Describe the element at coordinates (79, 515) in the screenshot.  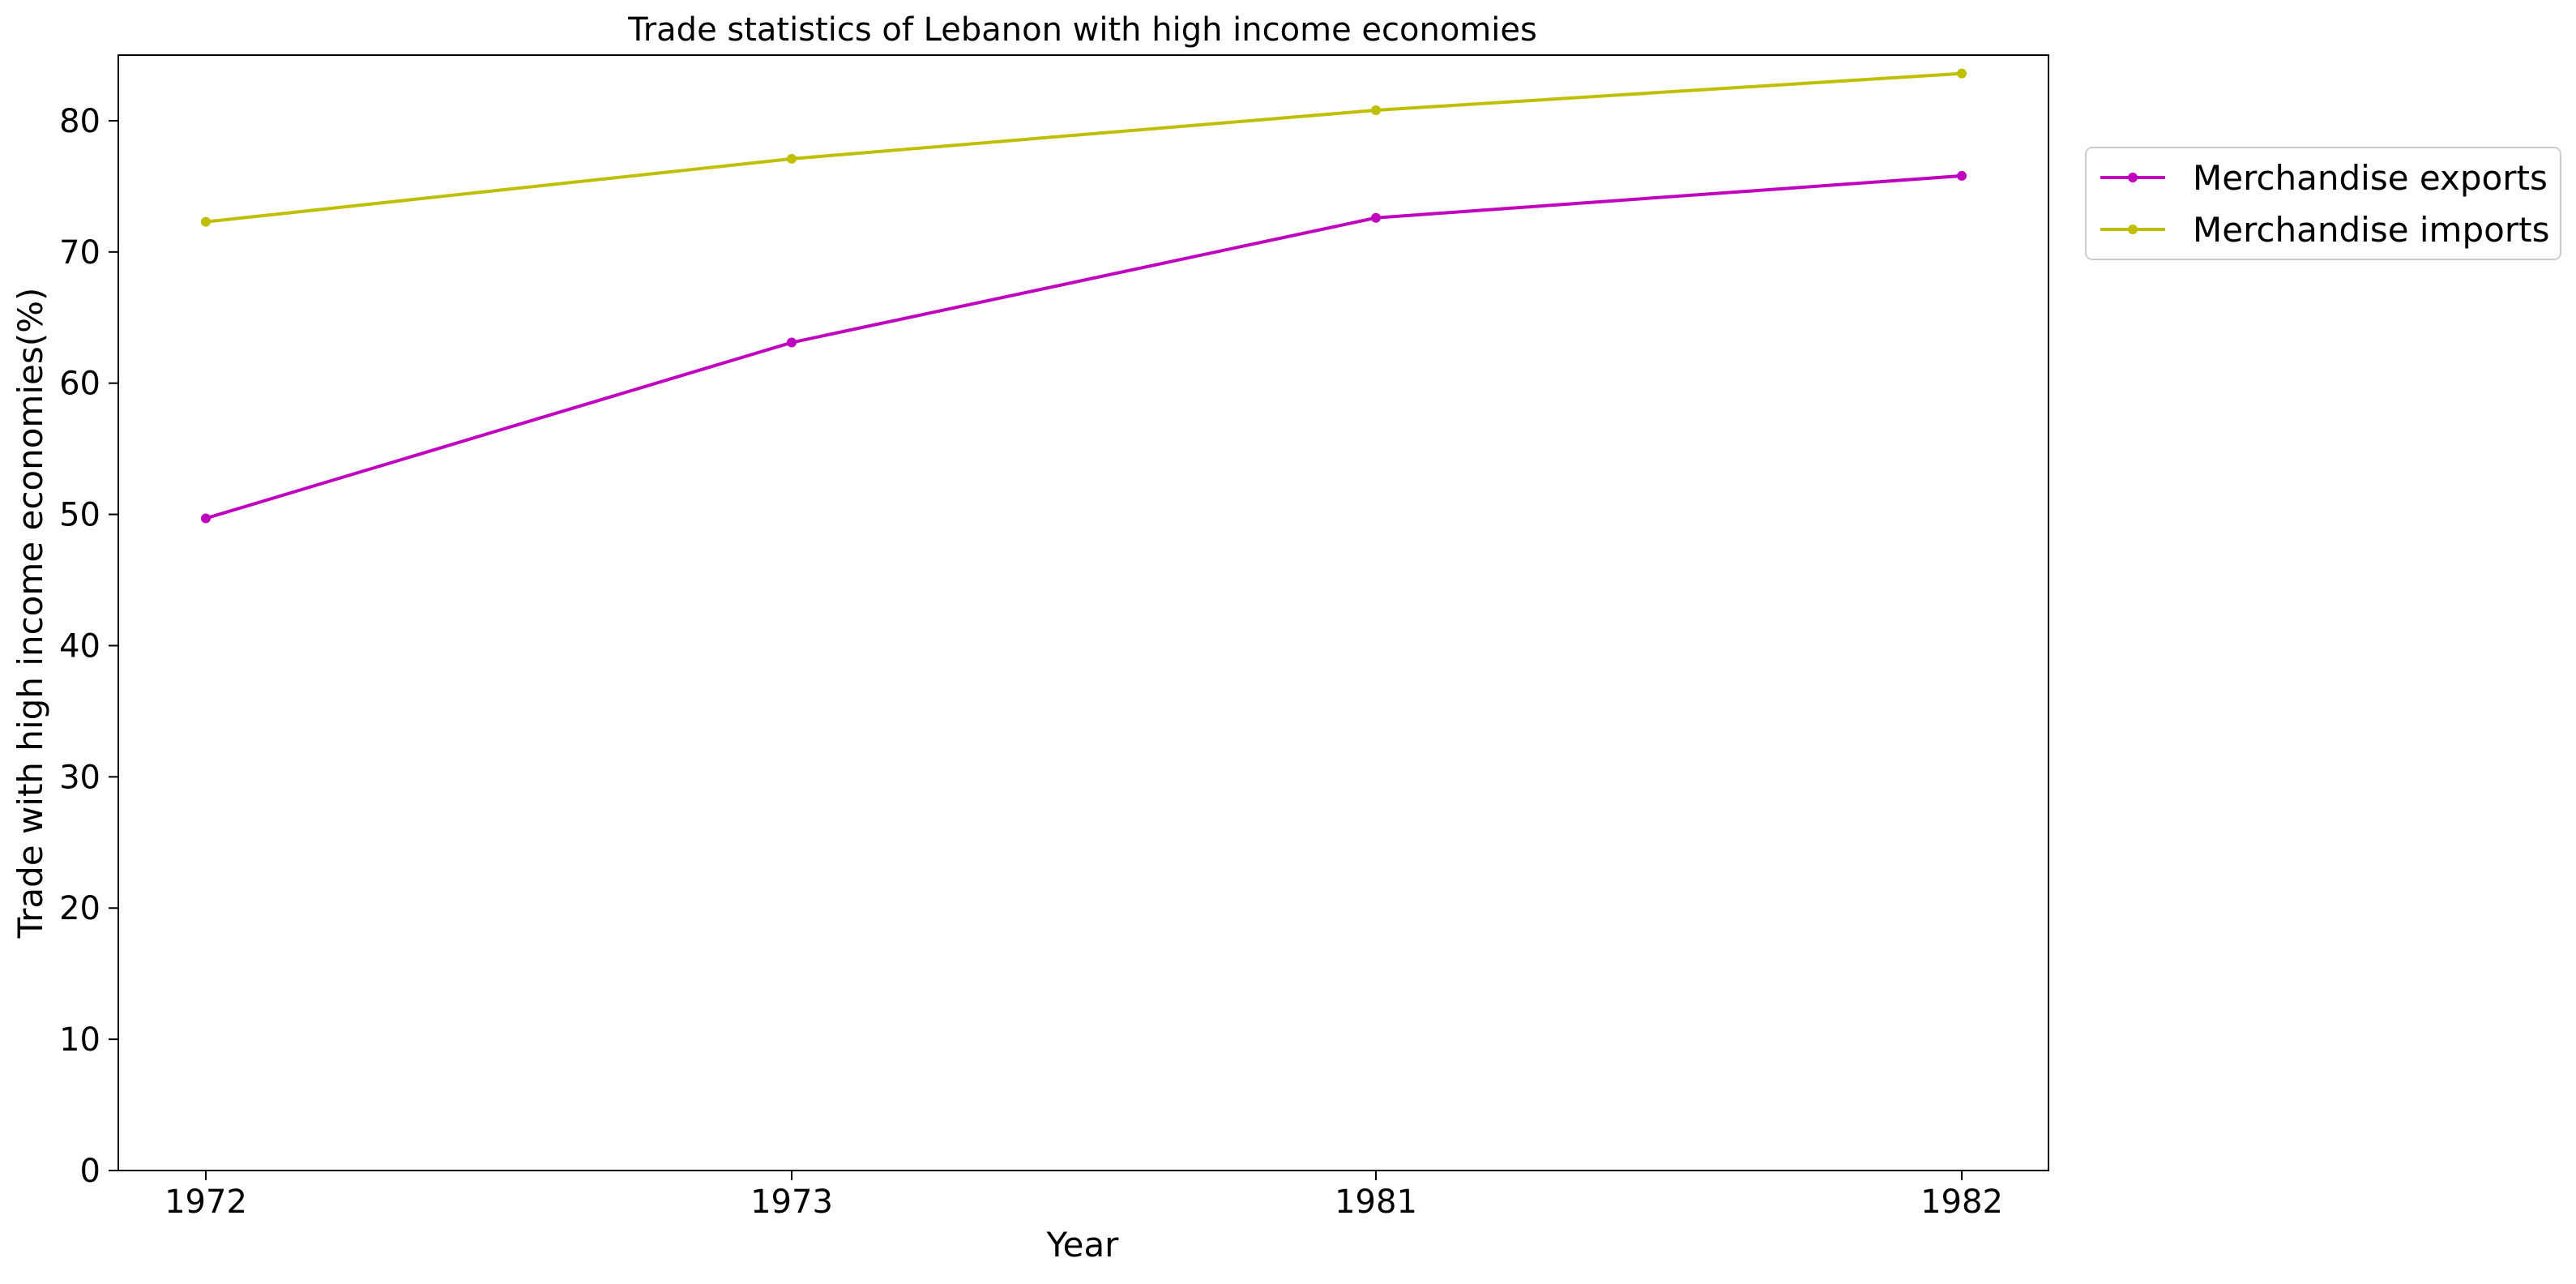
I see `y-tick-label: 50` at that location.